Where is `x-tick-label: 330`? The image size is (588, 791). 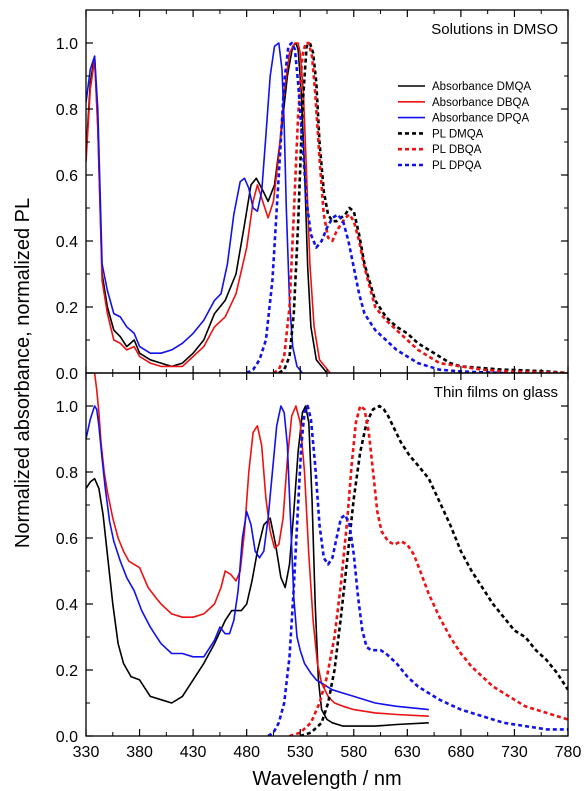
x-tick-label: 330 is located at coordinates (86, 752).